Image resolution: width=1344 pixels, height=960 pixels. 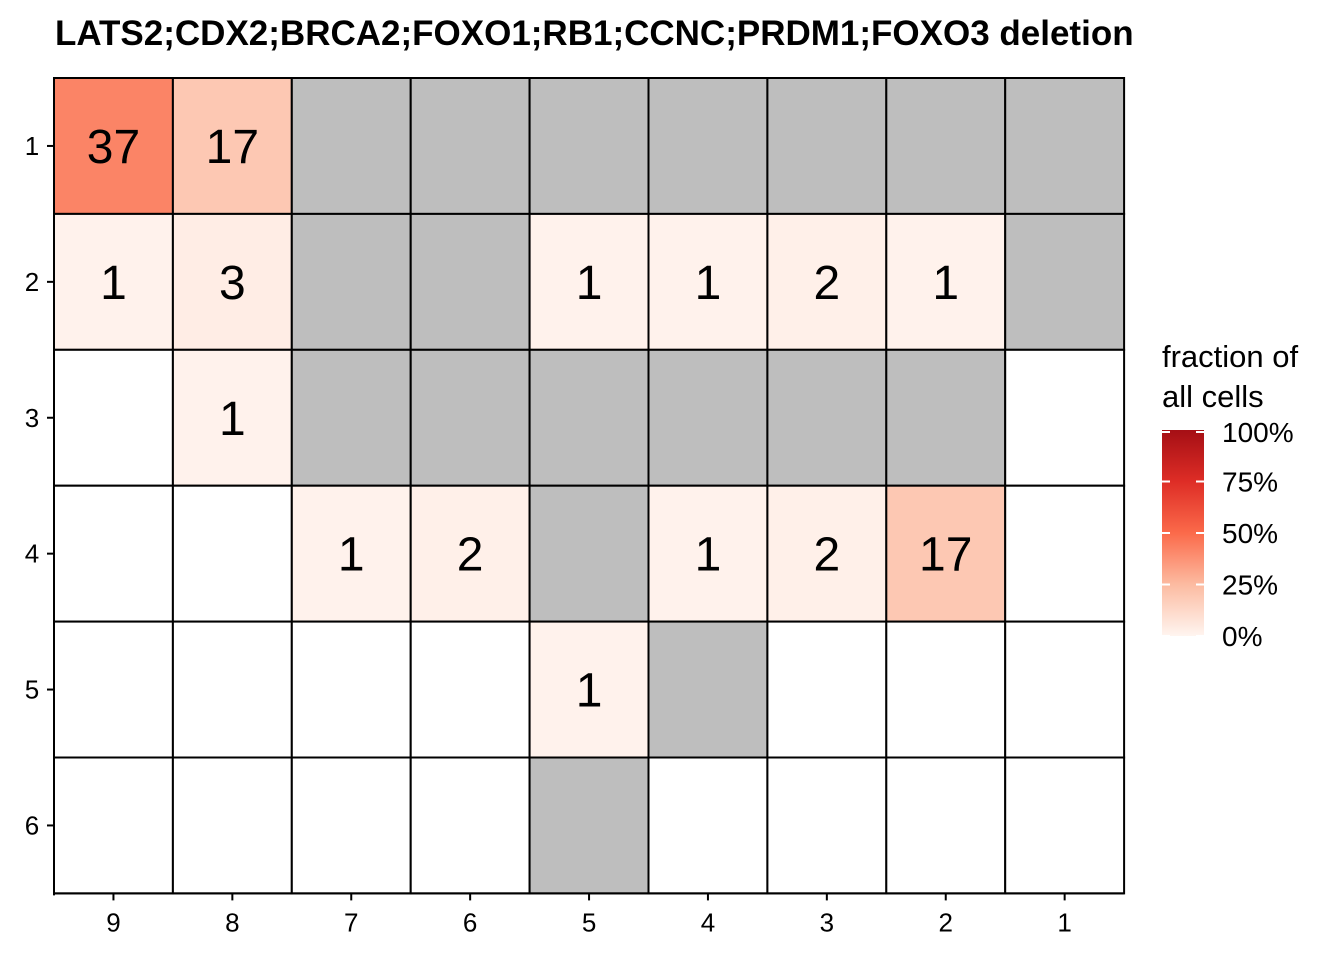 I want to click on x-tick-label: 7, so click(x=351, y=922).